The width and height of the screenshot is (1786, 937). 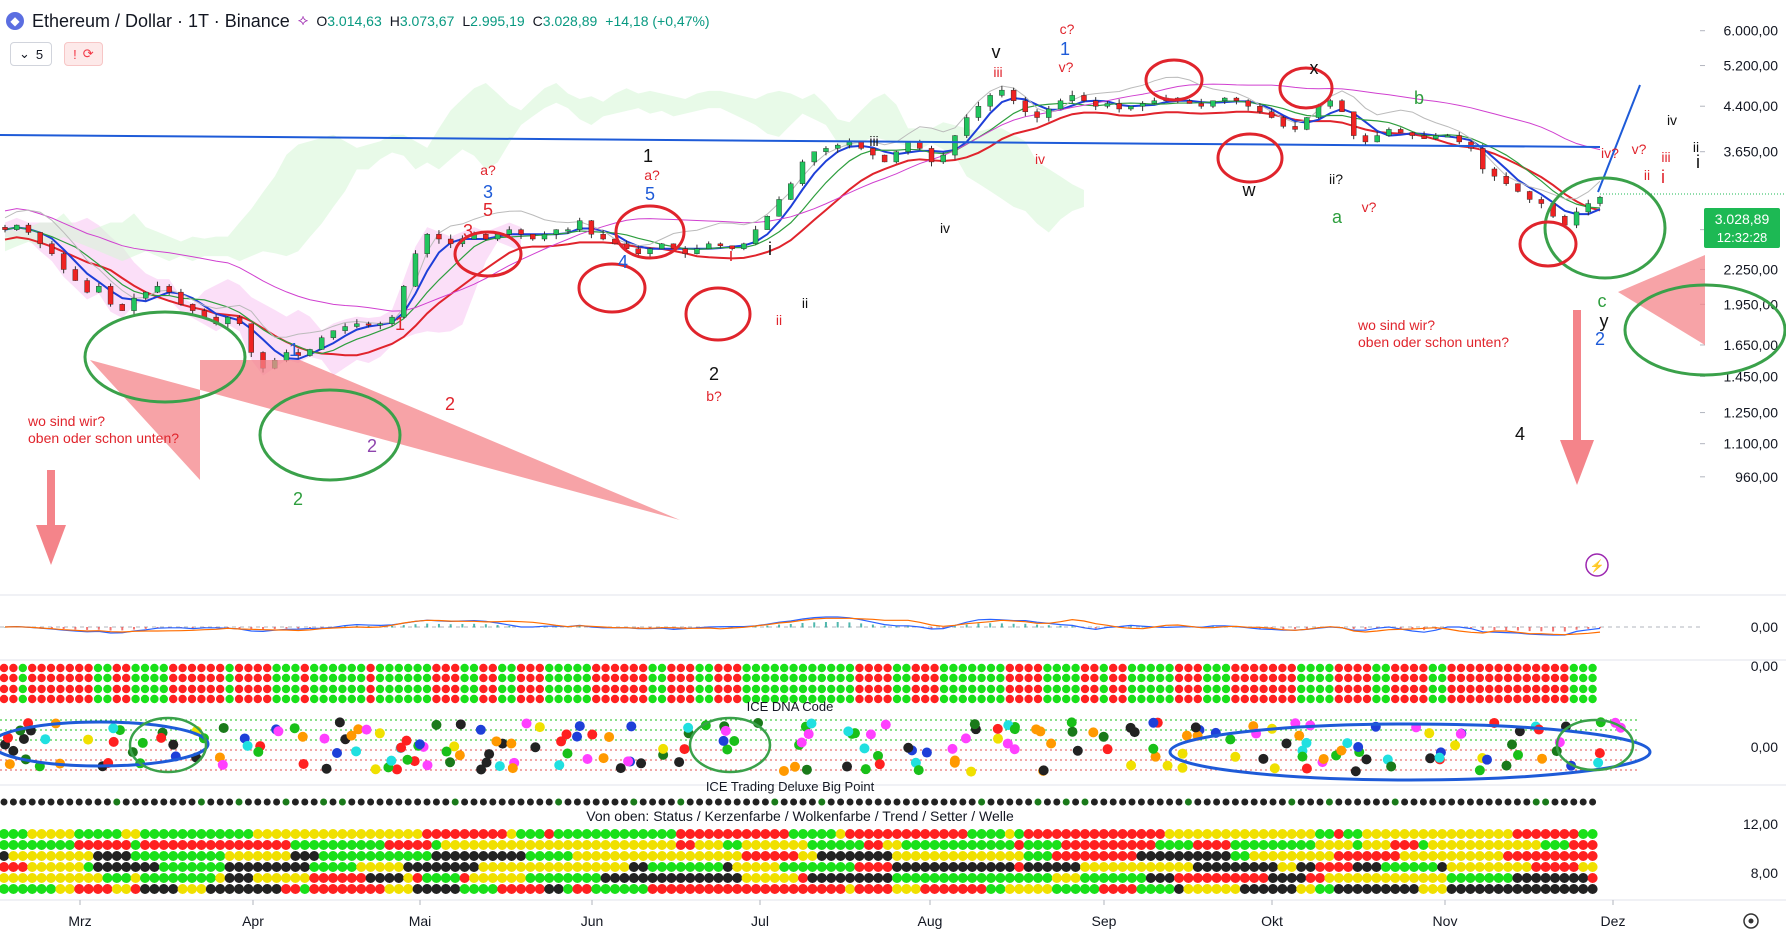 I want to click on wave-label: 3, so click(x=468, y=231).